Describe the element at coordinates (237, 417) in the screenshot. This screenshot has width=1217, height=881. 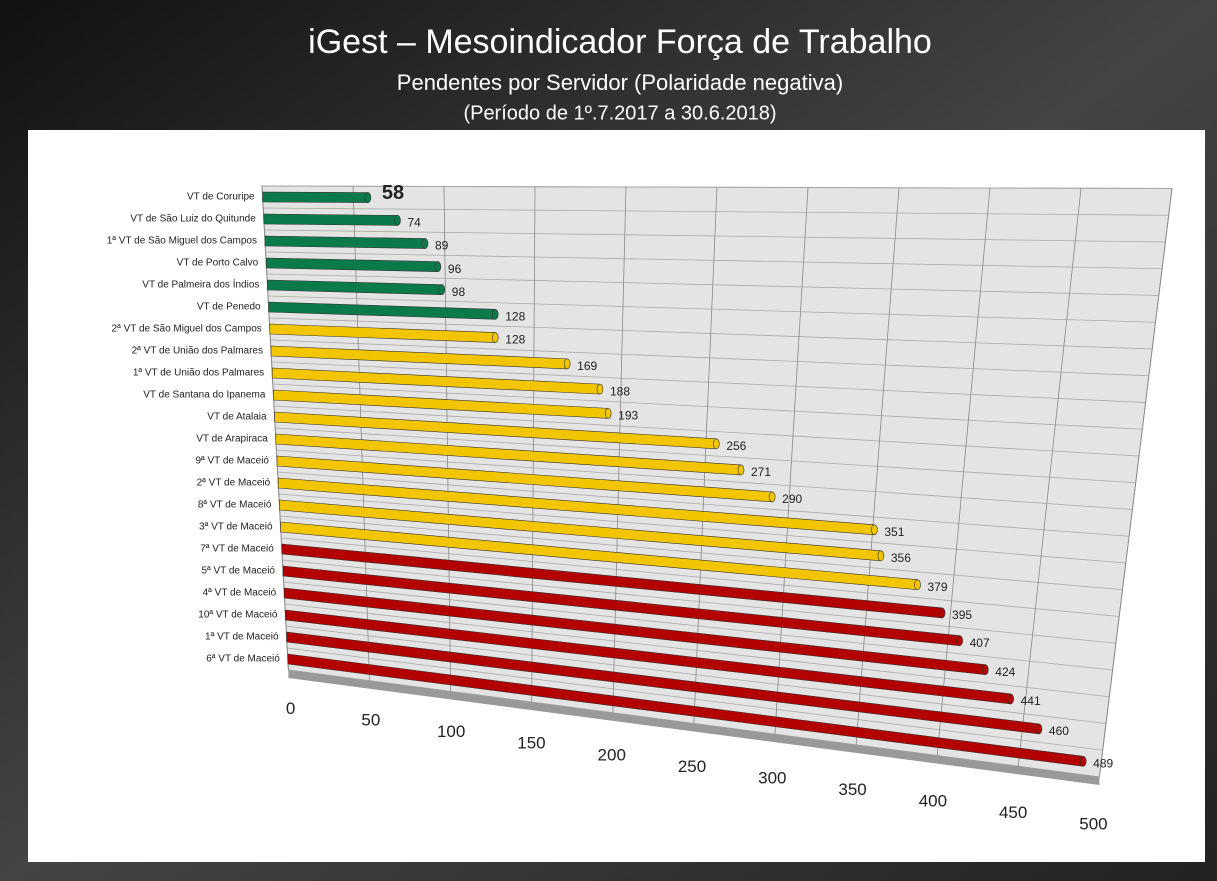
I see `category-label: VT de Atalaia` at that location.